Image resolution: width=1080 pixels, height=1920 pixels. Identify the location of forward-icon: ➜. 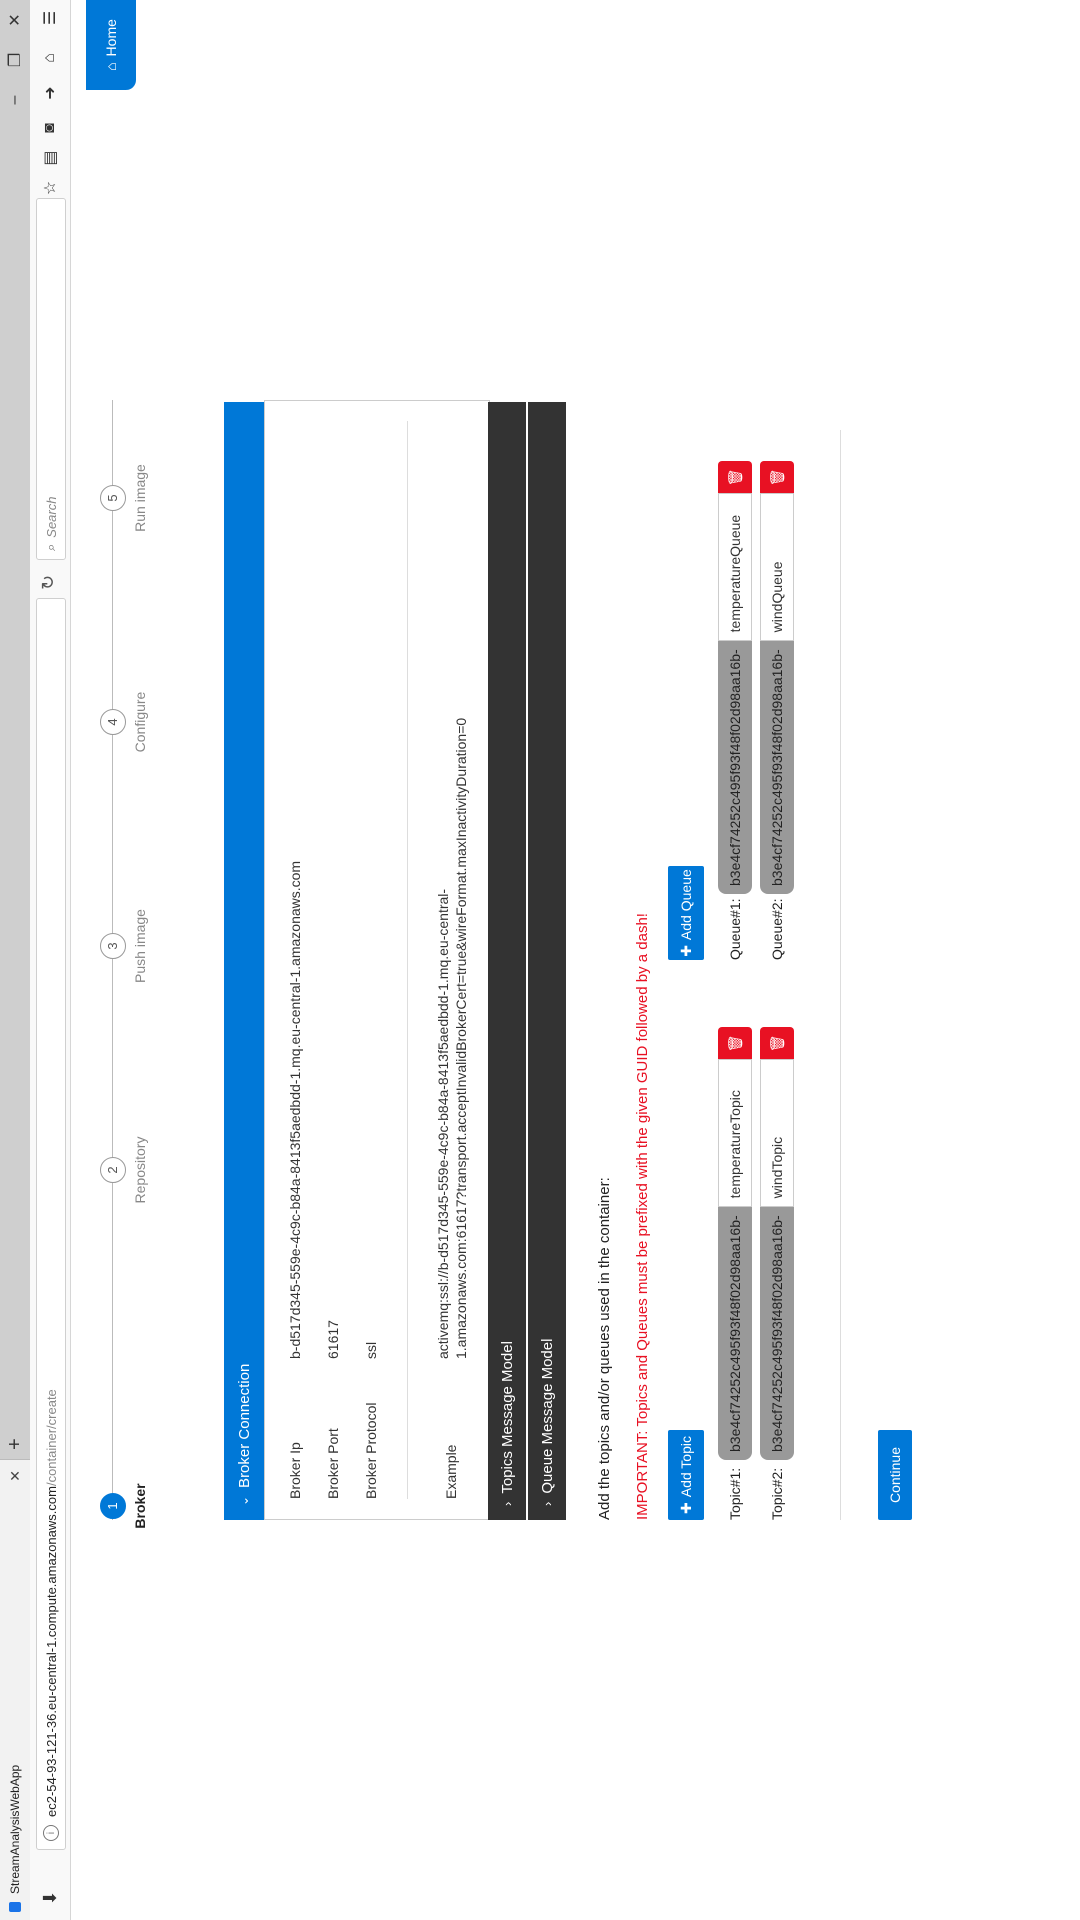
(50, 93).